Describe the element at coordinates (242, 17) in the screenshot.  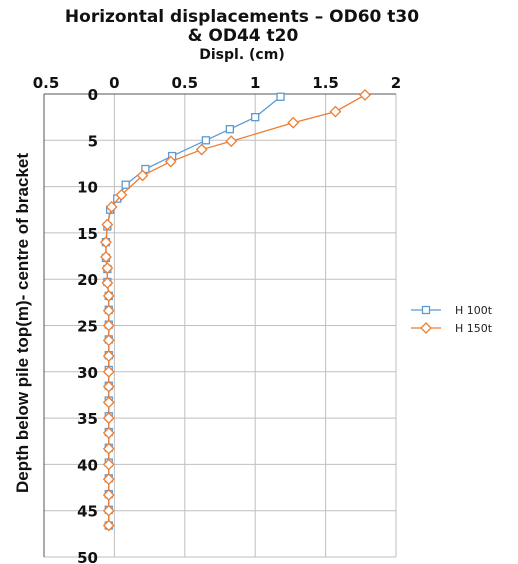
I see `chart-title-line-1: Horizontal displacements – OD60 t30` at that location.